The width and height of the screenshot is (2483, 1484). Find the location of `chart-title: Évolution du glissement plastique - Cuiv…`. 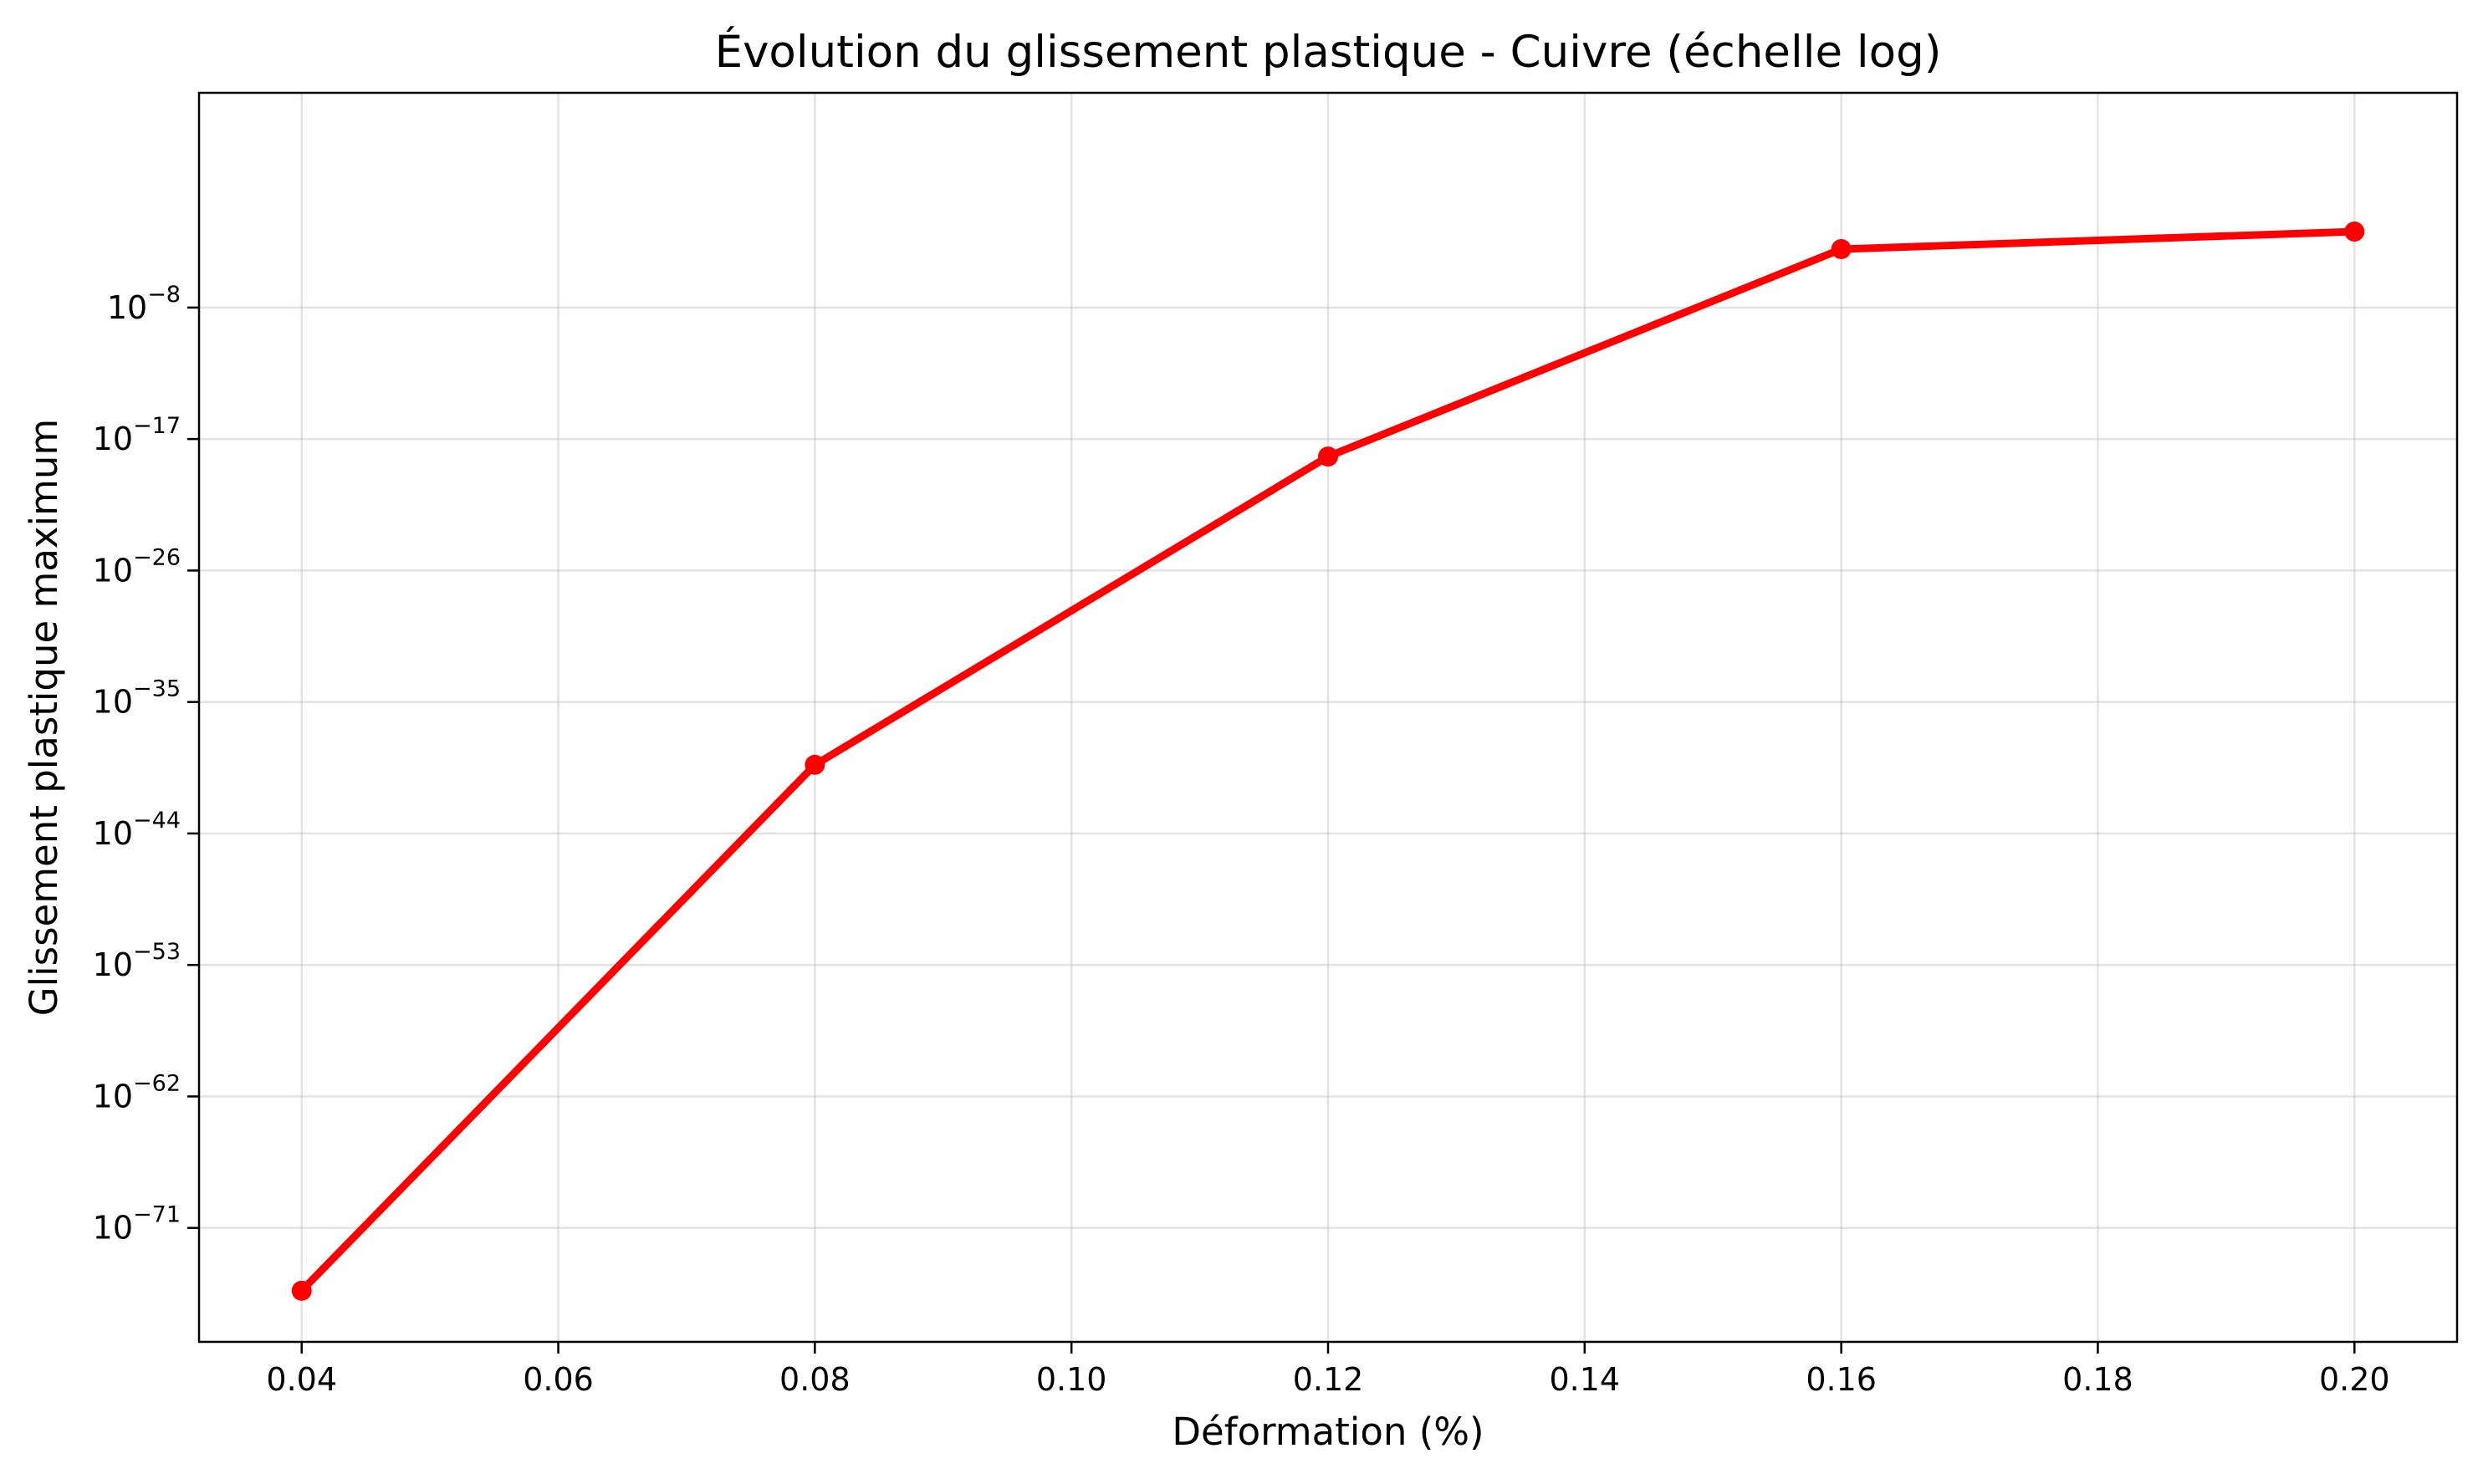

chart-title: Évolution du glissement plastique - Cuiv… is located at coordinates (1328, 51).